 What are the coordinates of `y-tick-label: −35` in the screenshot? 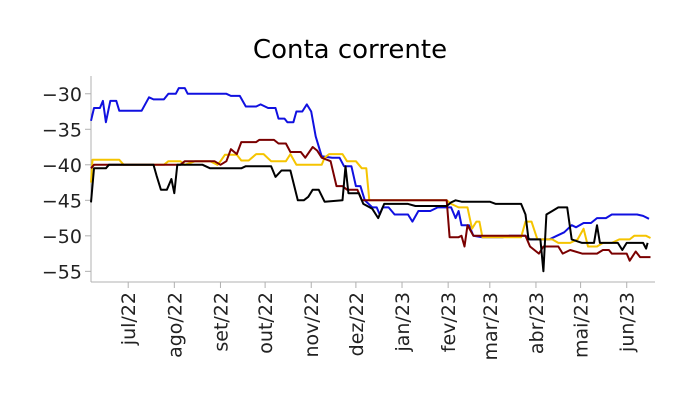 It's located at (62, 130).